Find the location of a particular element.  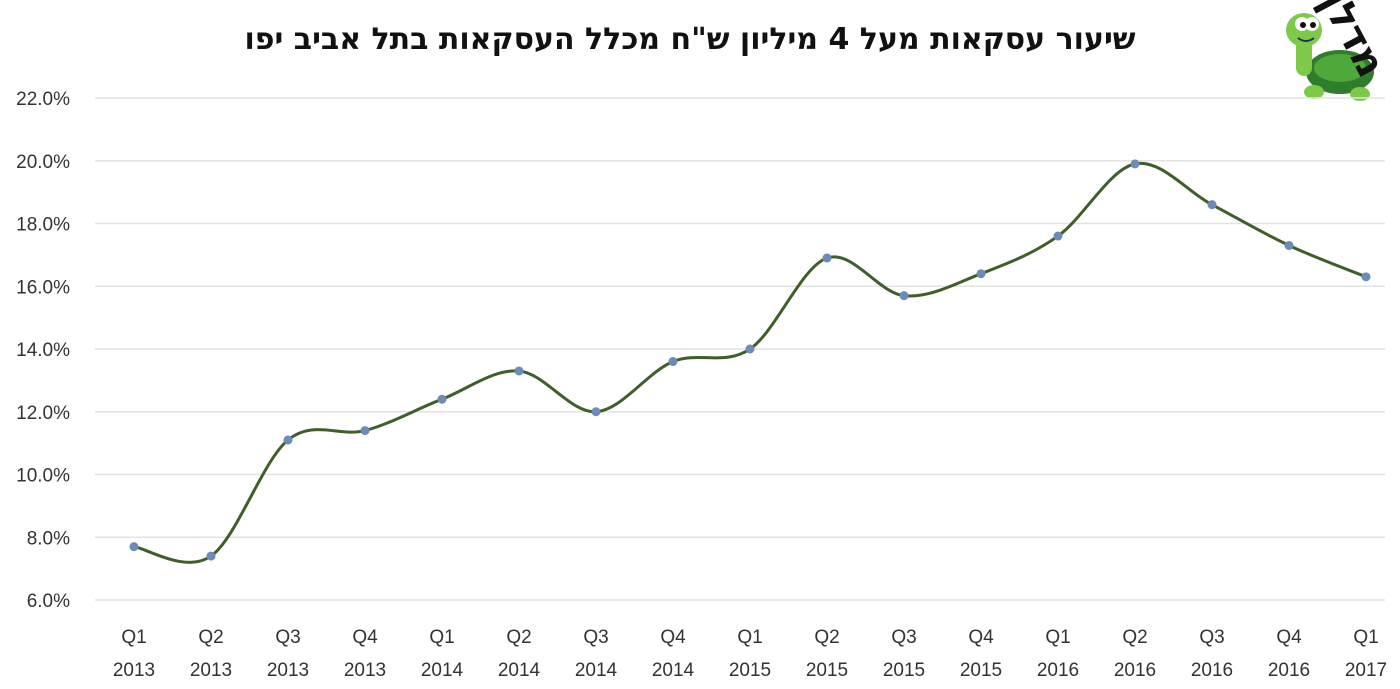

x-tick-label: Q2 2014 is located at coordinates (519, 654).